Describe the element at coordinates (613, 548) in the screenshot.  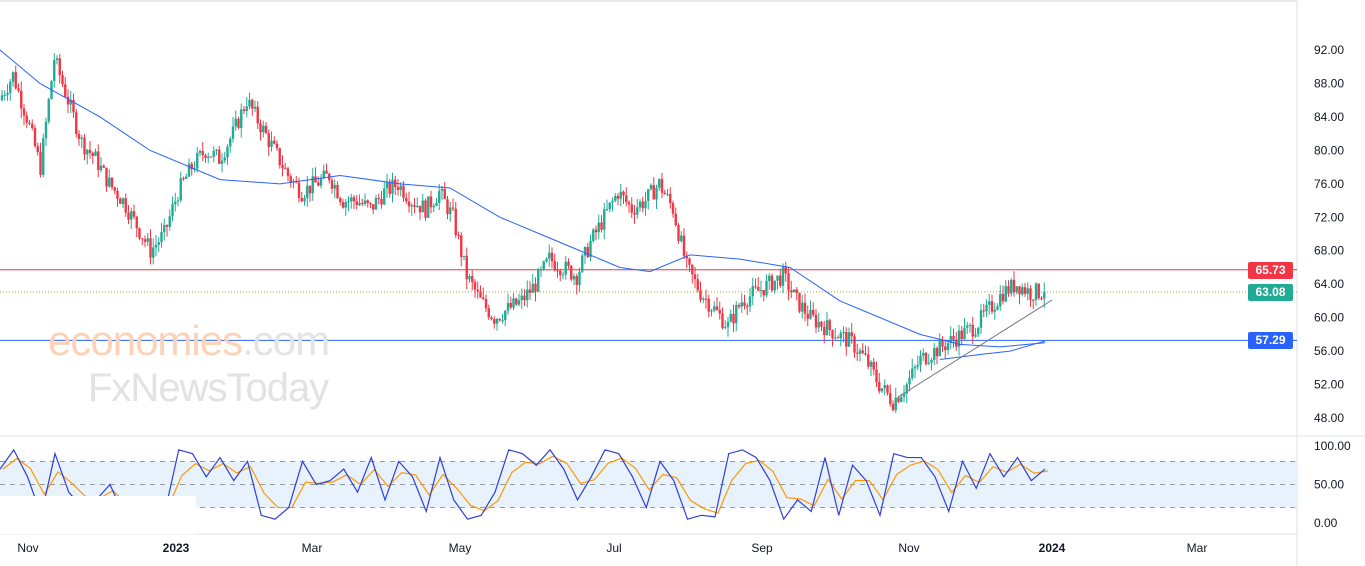
I see `time-tick: Jul` at that location.